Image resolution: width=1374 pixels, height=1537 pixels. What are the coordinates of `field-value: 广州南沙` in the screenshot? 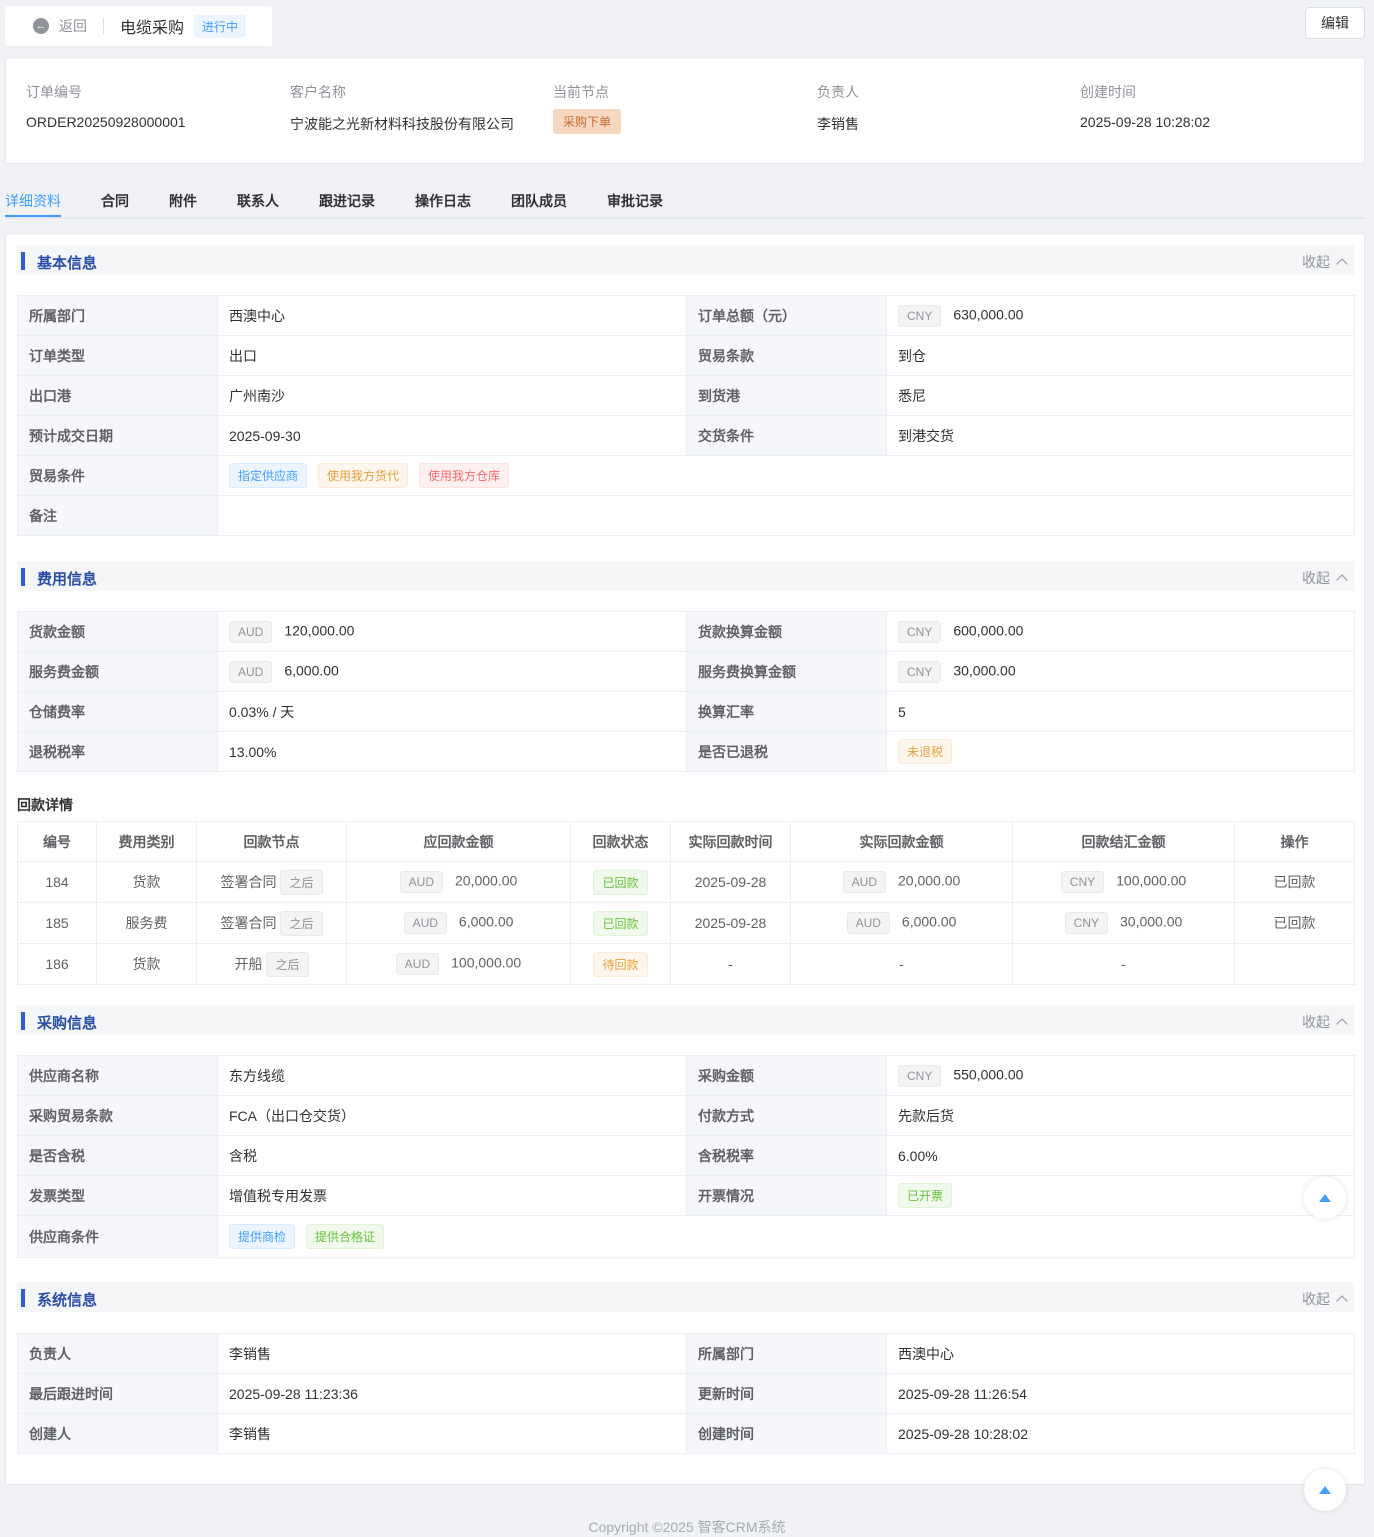 It's located at (452, 395).